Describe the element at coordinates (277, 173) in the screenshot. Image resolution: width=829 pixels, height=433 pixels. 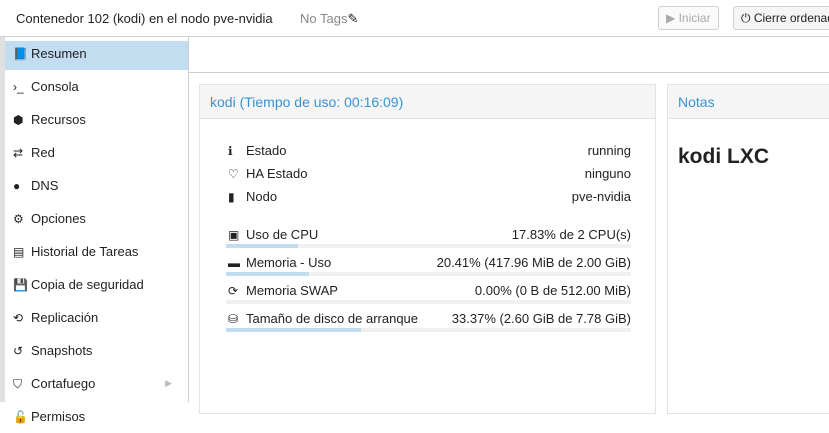
I see `info-label: HA Estado` at that location.